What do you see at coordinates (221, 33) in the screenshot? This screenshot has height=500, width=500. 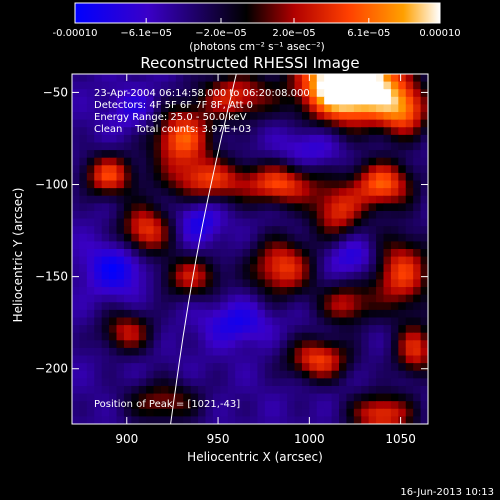 I see `colorbar-tick-label: −2.0e−05` at bounding box center [221, 33].